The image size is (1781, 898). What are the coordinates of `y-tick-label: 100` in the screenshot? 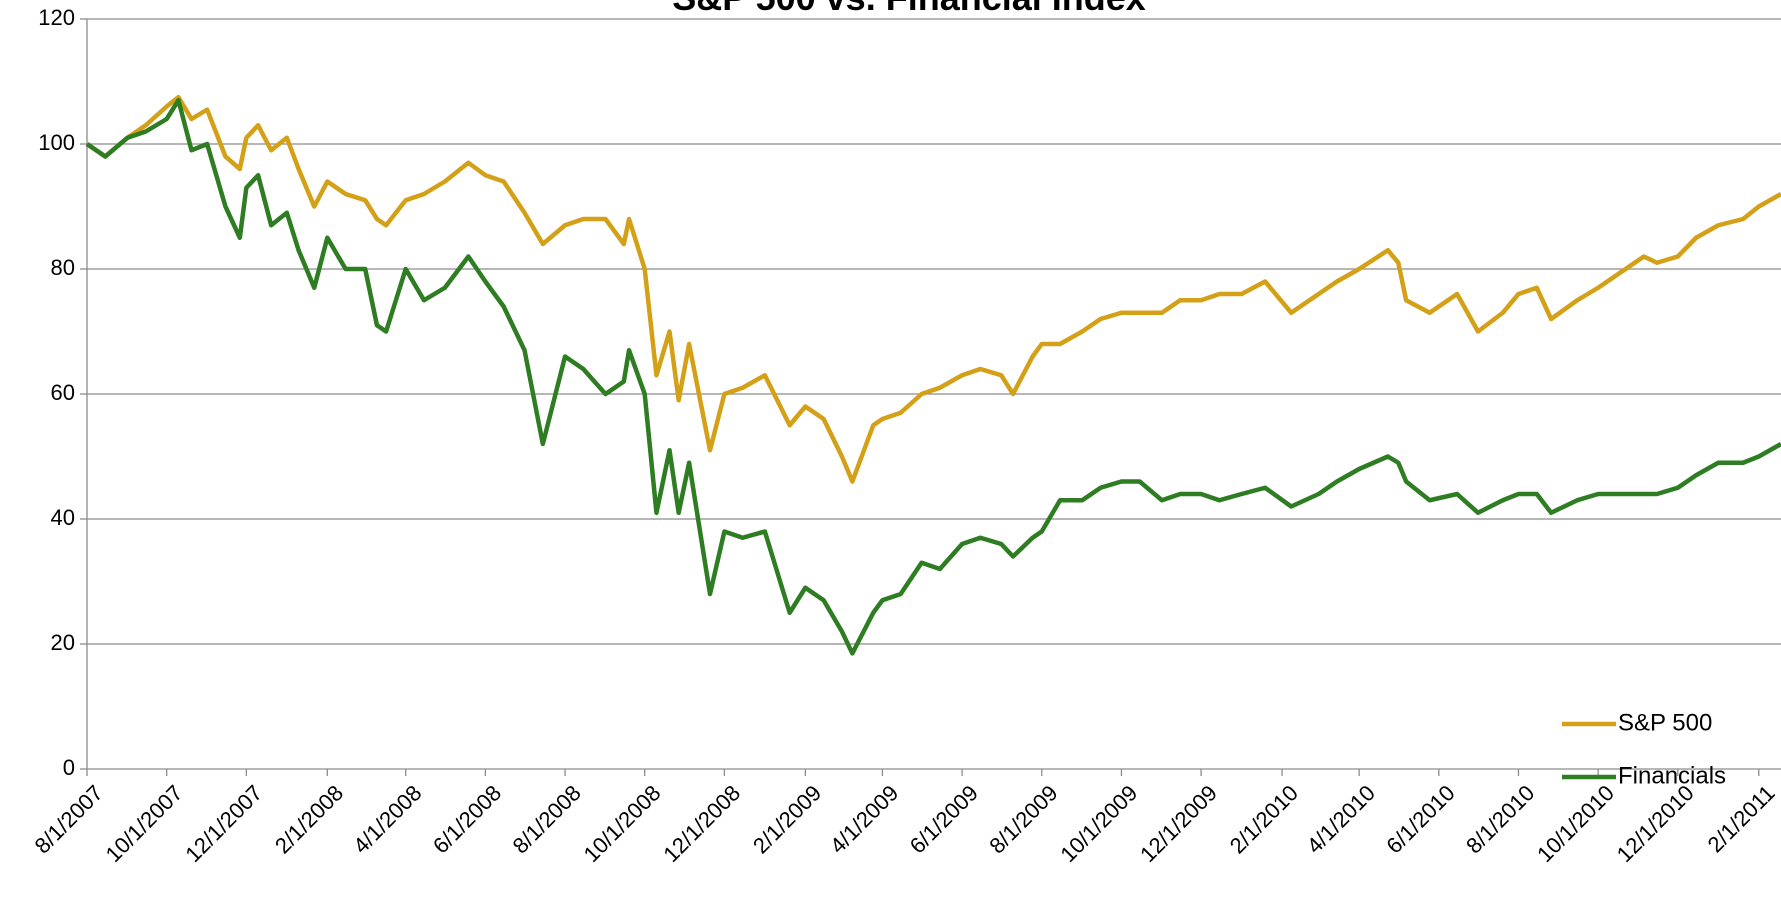 It's located at (56, 142).